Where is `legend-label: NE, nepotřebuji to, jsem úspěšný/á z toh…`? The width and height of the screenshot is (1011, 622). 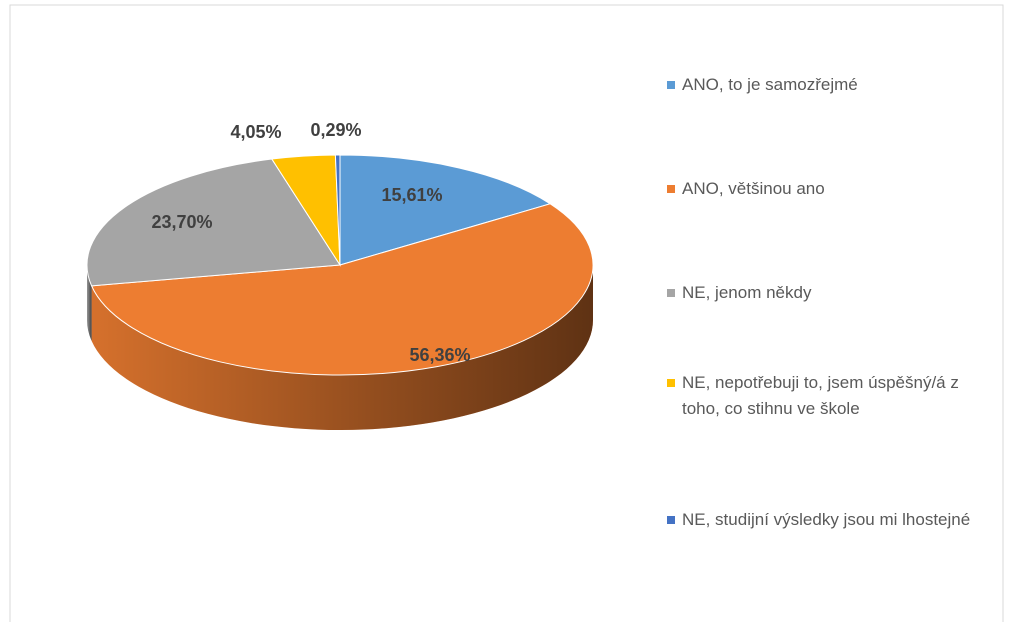
legend-label: NE, nepotřebuji to, jsem úspěšný/á z toh… is located at coordinates (820, 395).